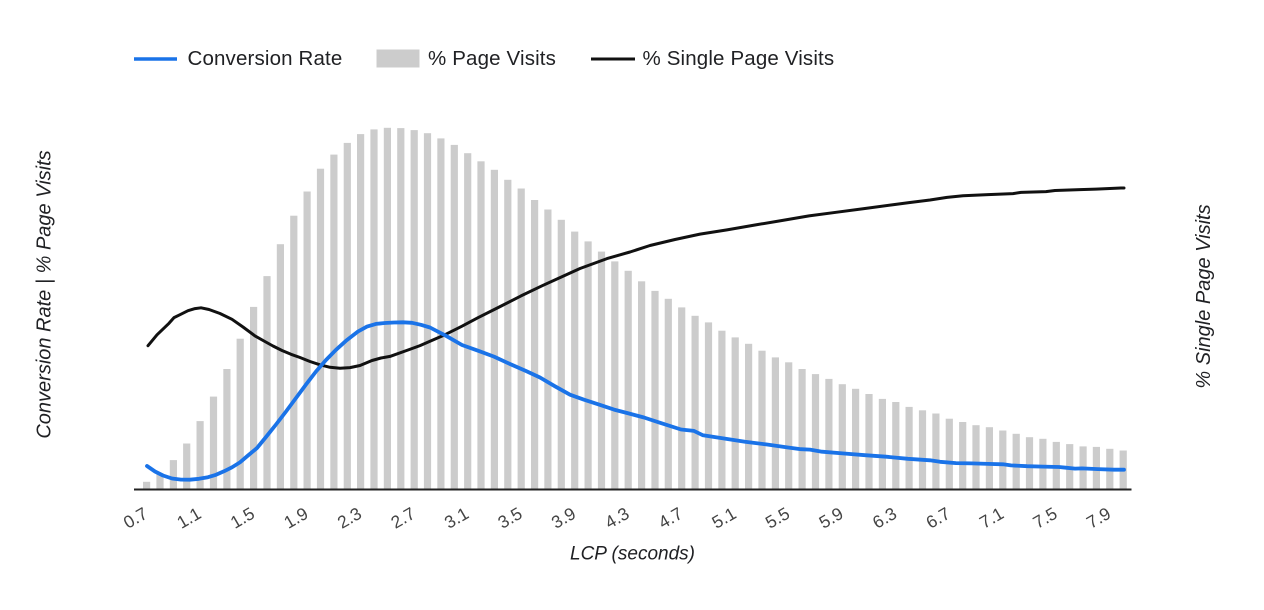 The image size is (1264, 610). I want to click on svg-text: 7.1, so click(991, 517).